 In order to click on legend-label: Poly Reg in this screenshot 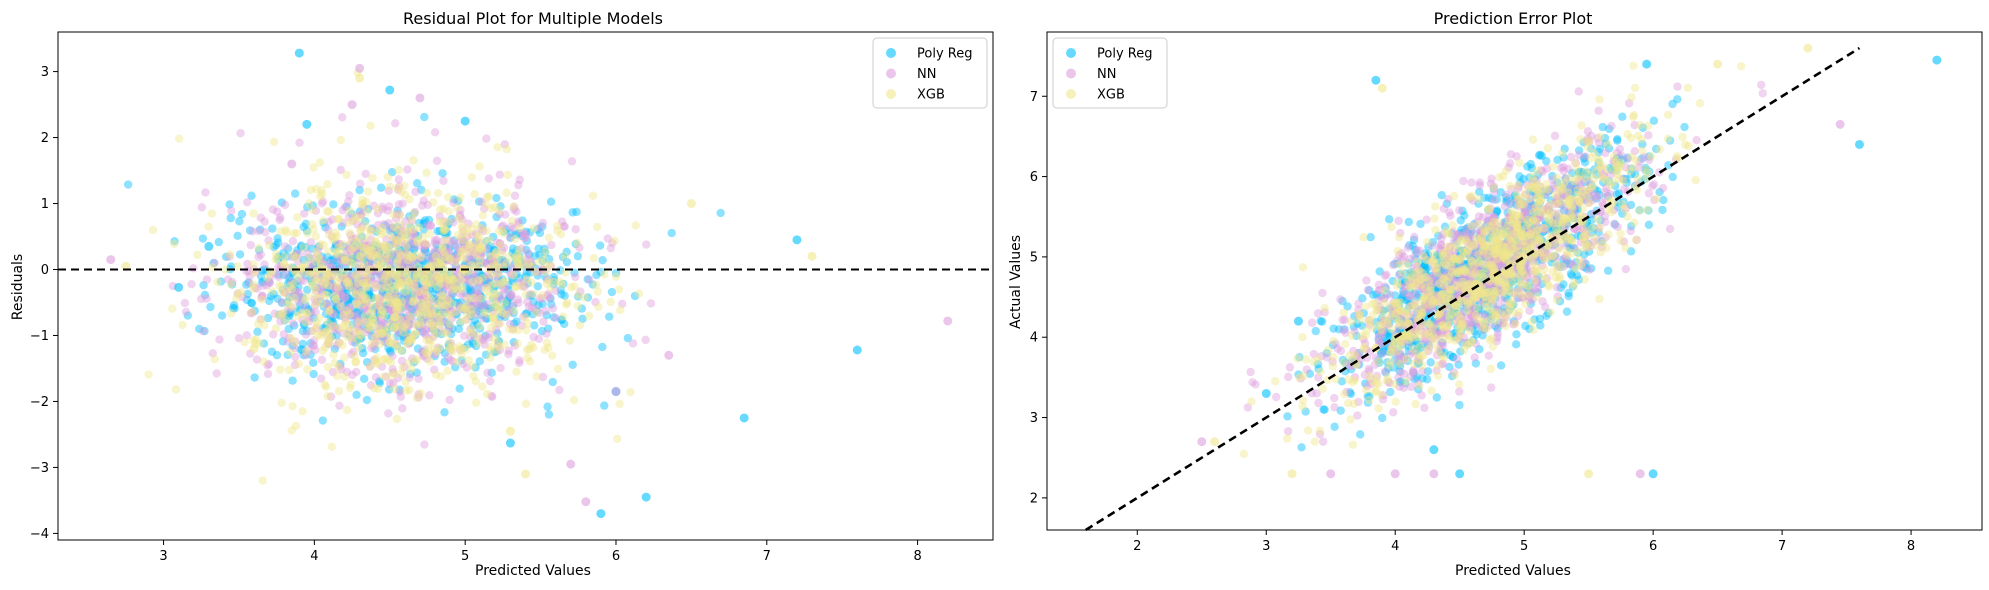, I will do `click(944, 54)`.